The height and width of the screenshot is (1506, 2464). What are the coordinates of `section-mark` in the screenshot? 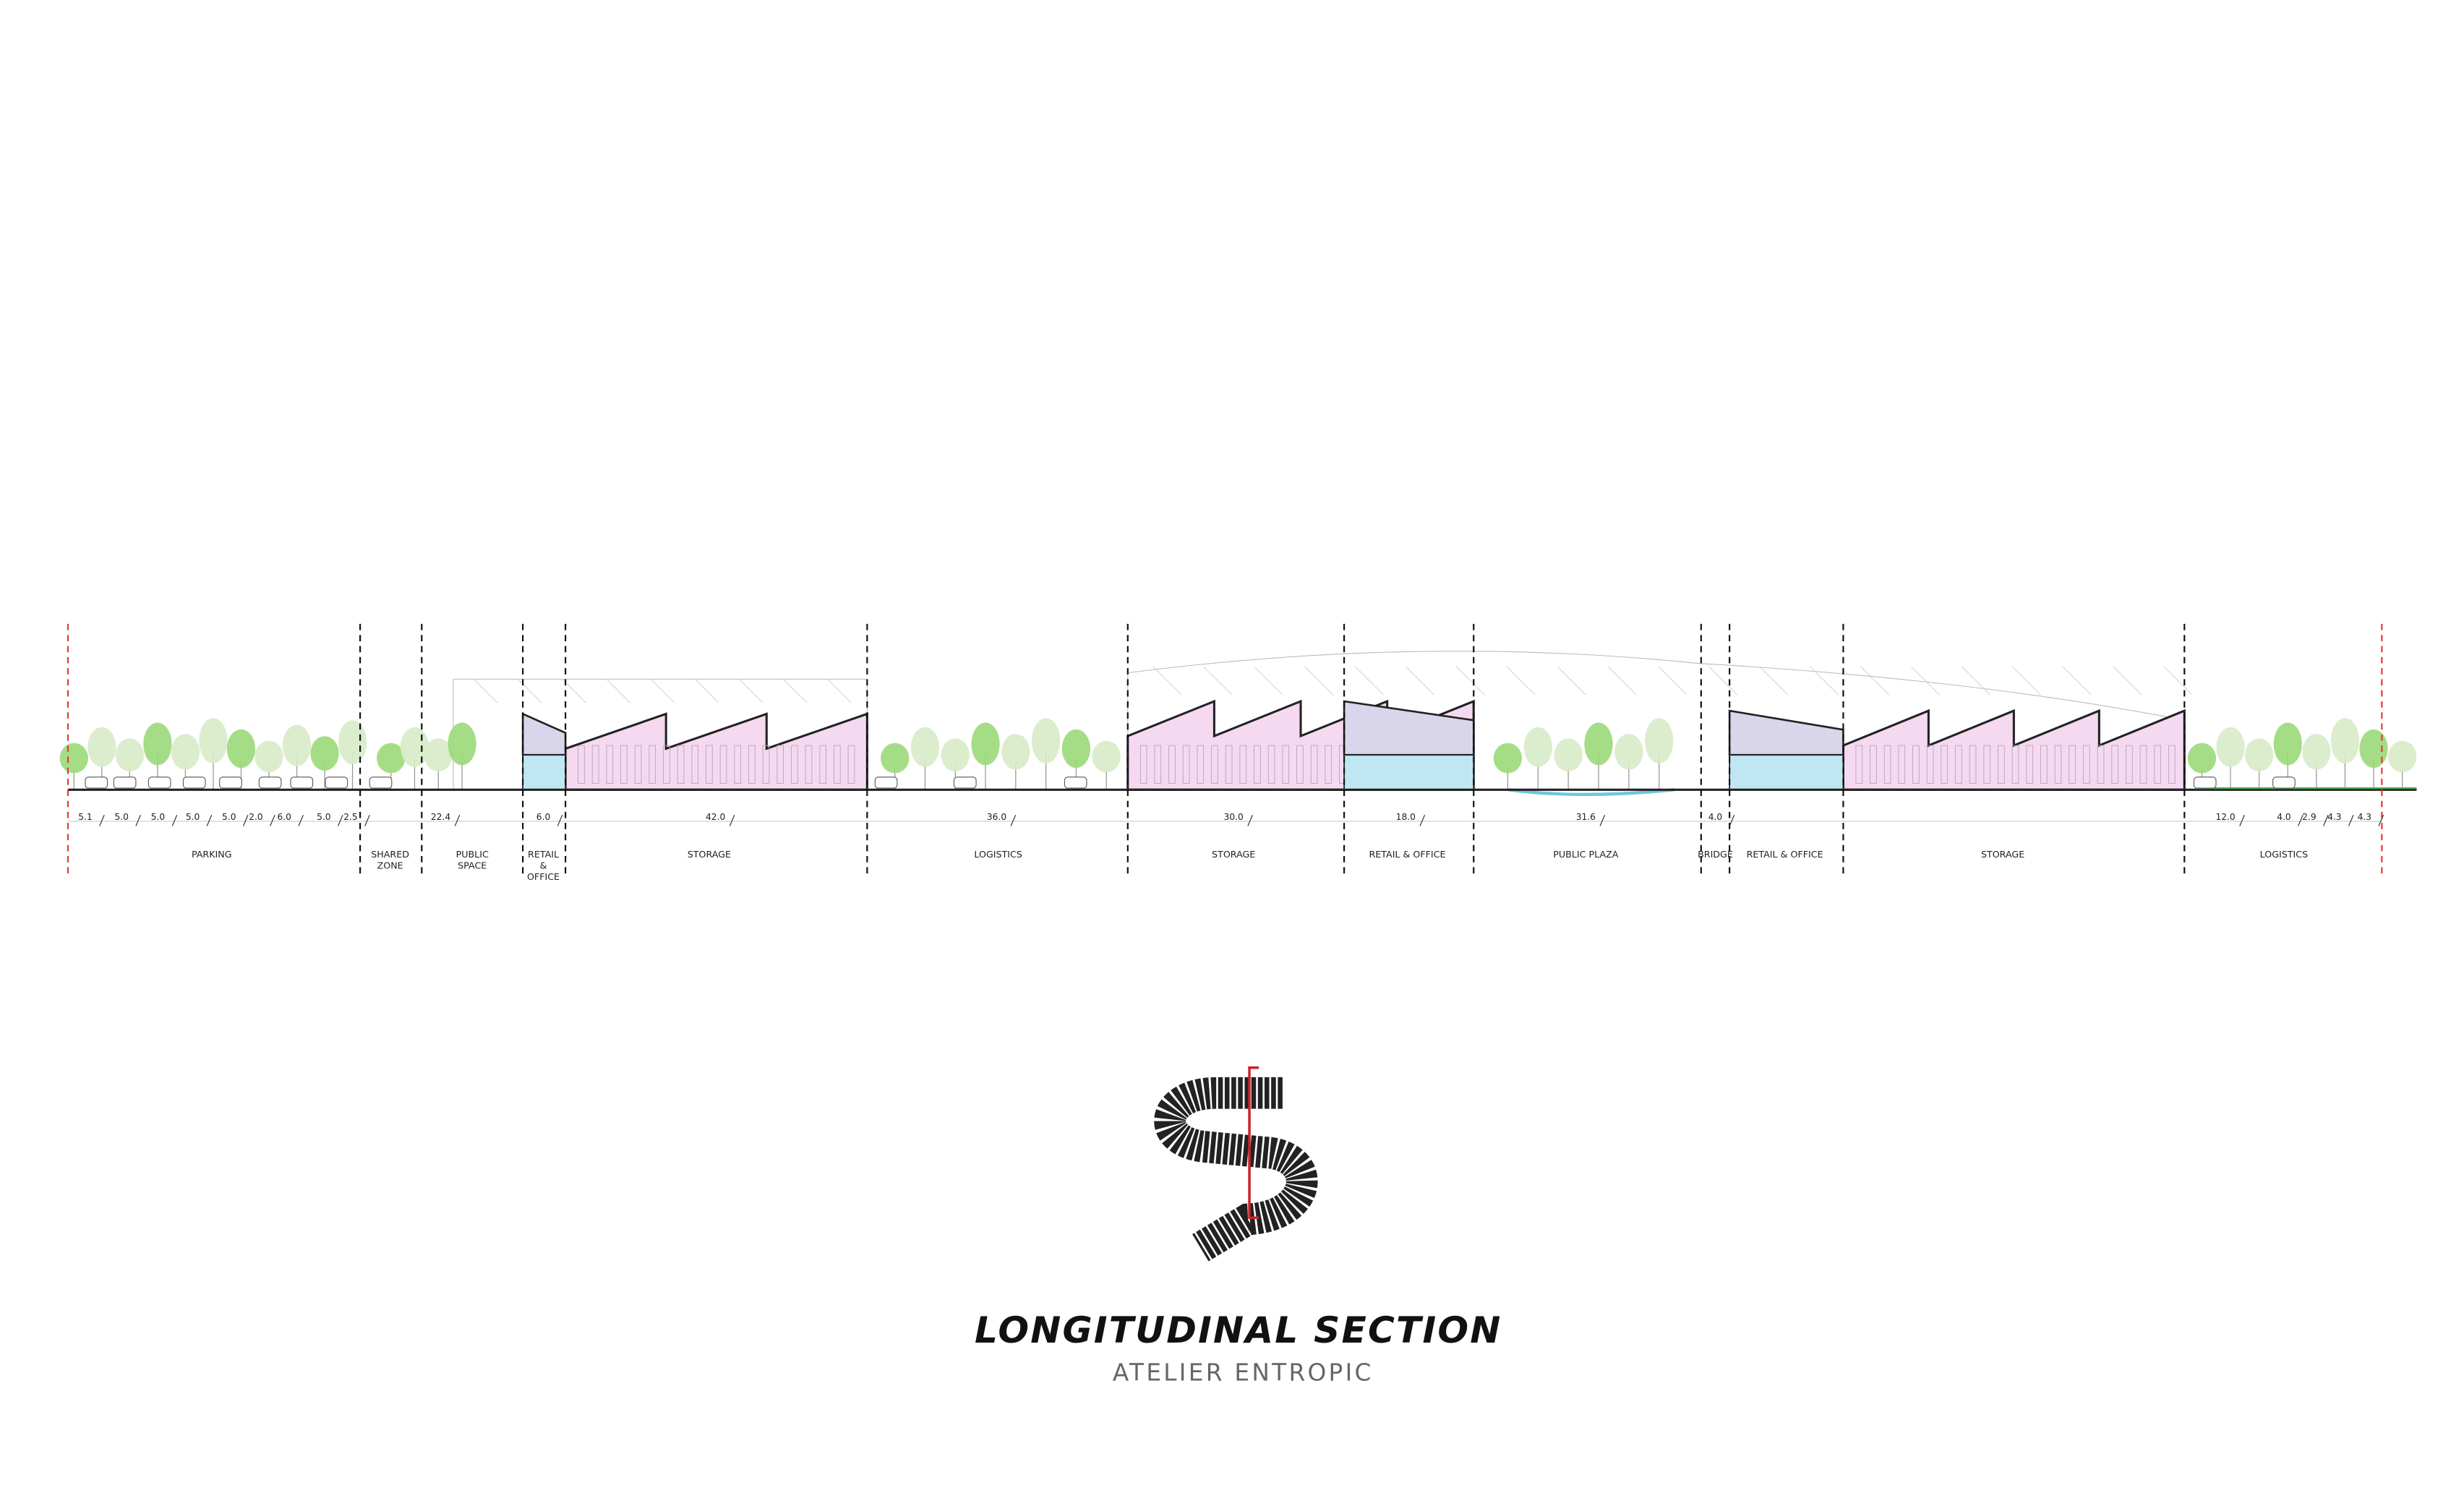 It's located at (1253, 1143).